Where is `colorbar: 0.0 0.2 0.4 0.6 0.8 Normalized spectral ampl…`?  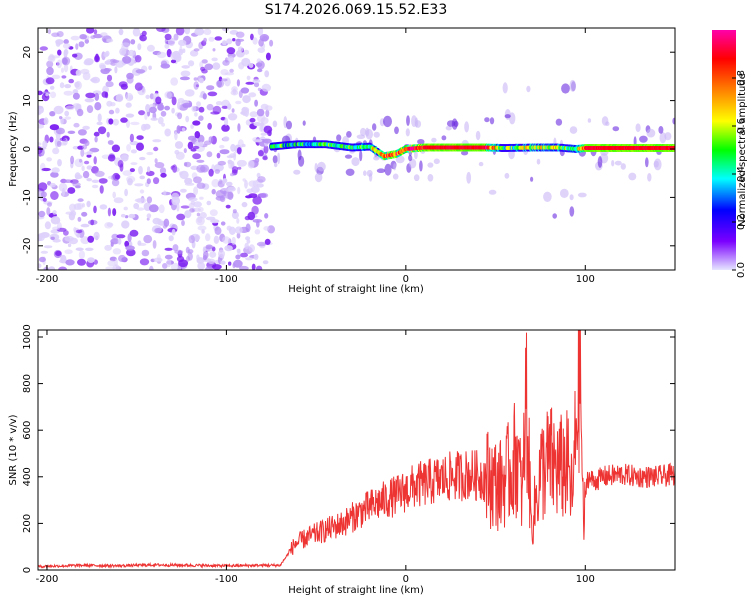 colorbar: 0.0 0.2 0.4 0.6 0.8 Normalized spectral ampl… is located at coordinates (730, 154).